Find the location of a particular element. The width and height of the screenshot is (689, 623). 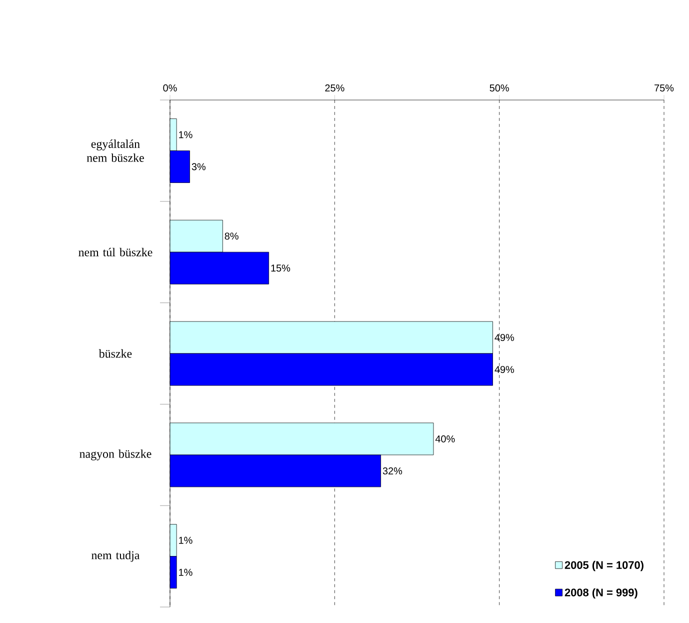

x-tick-label: 0% is located at coordinates (170, 88).